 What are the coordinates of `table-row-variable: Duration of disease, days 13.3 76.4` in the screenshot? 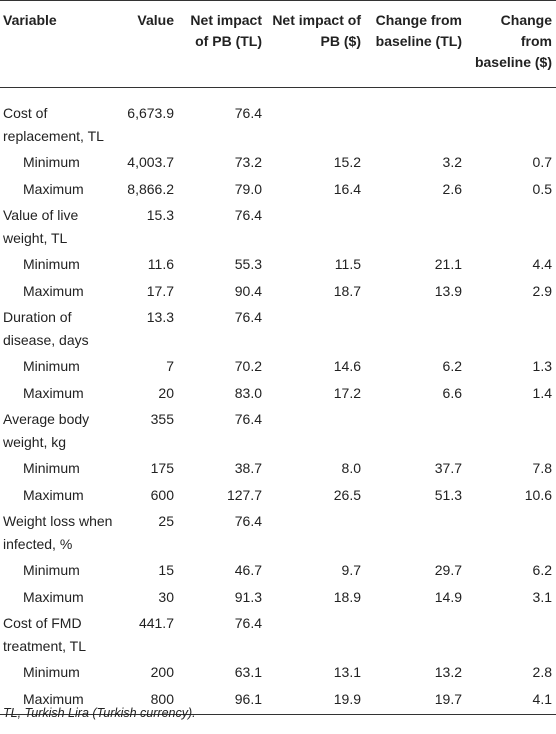 It's located at (278, 326).